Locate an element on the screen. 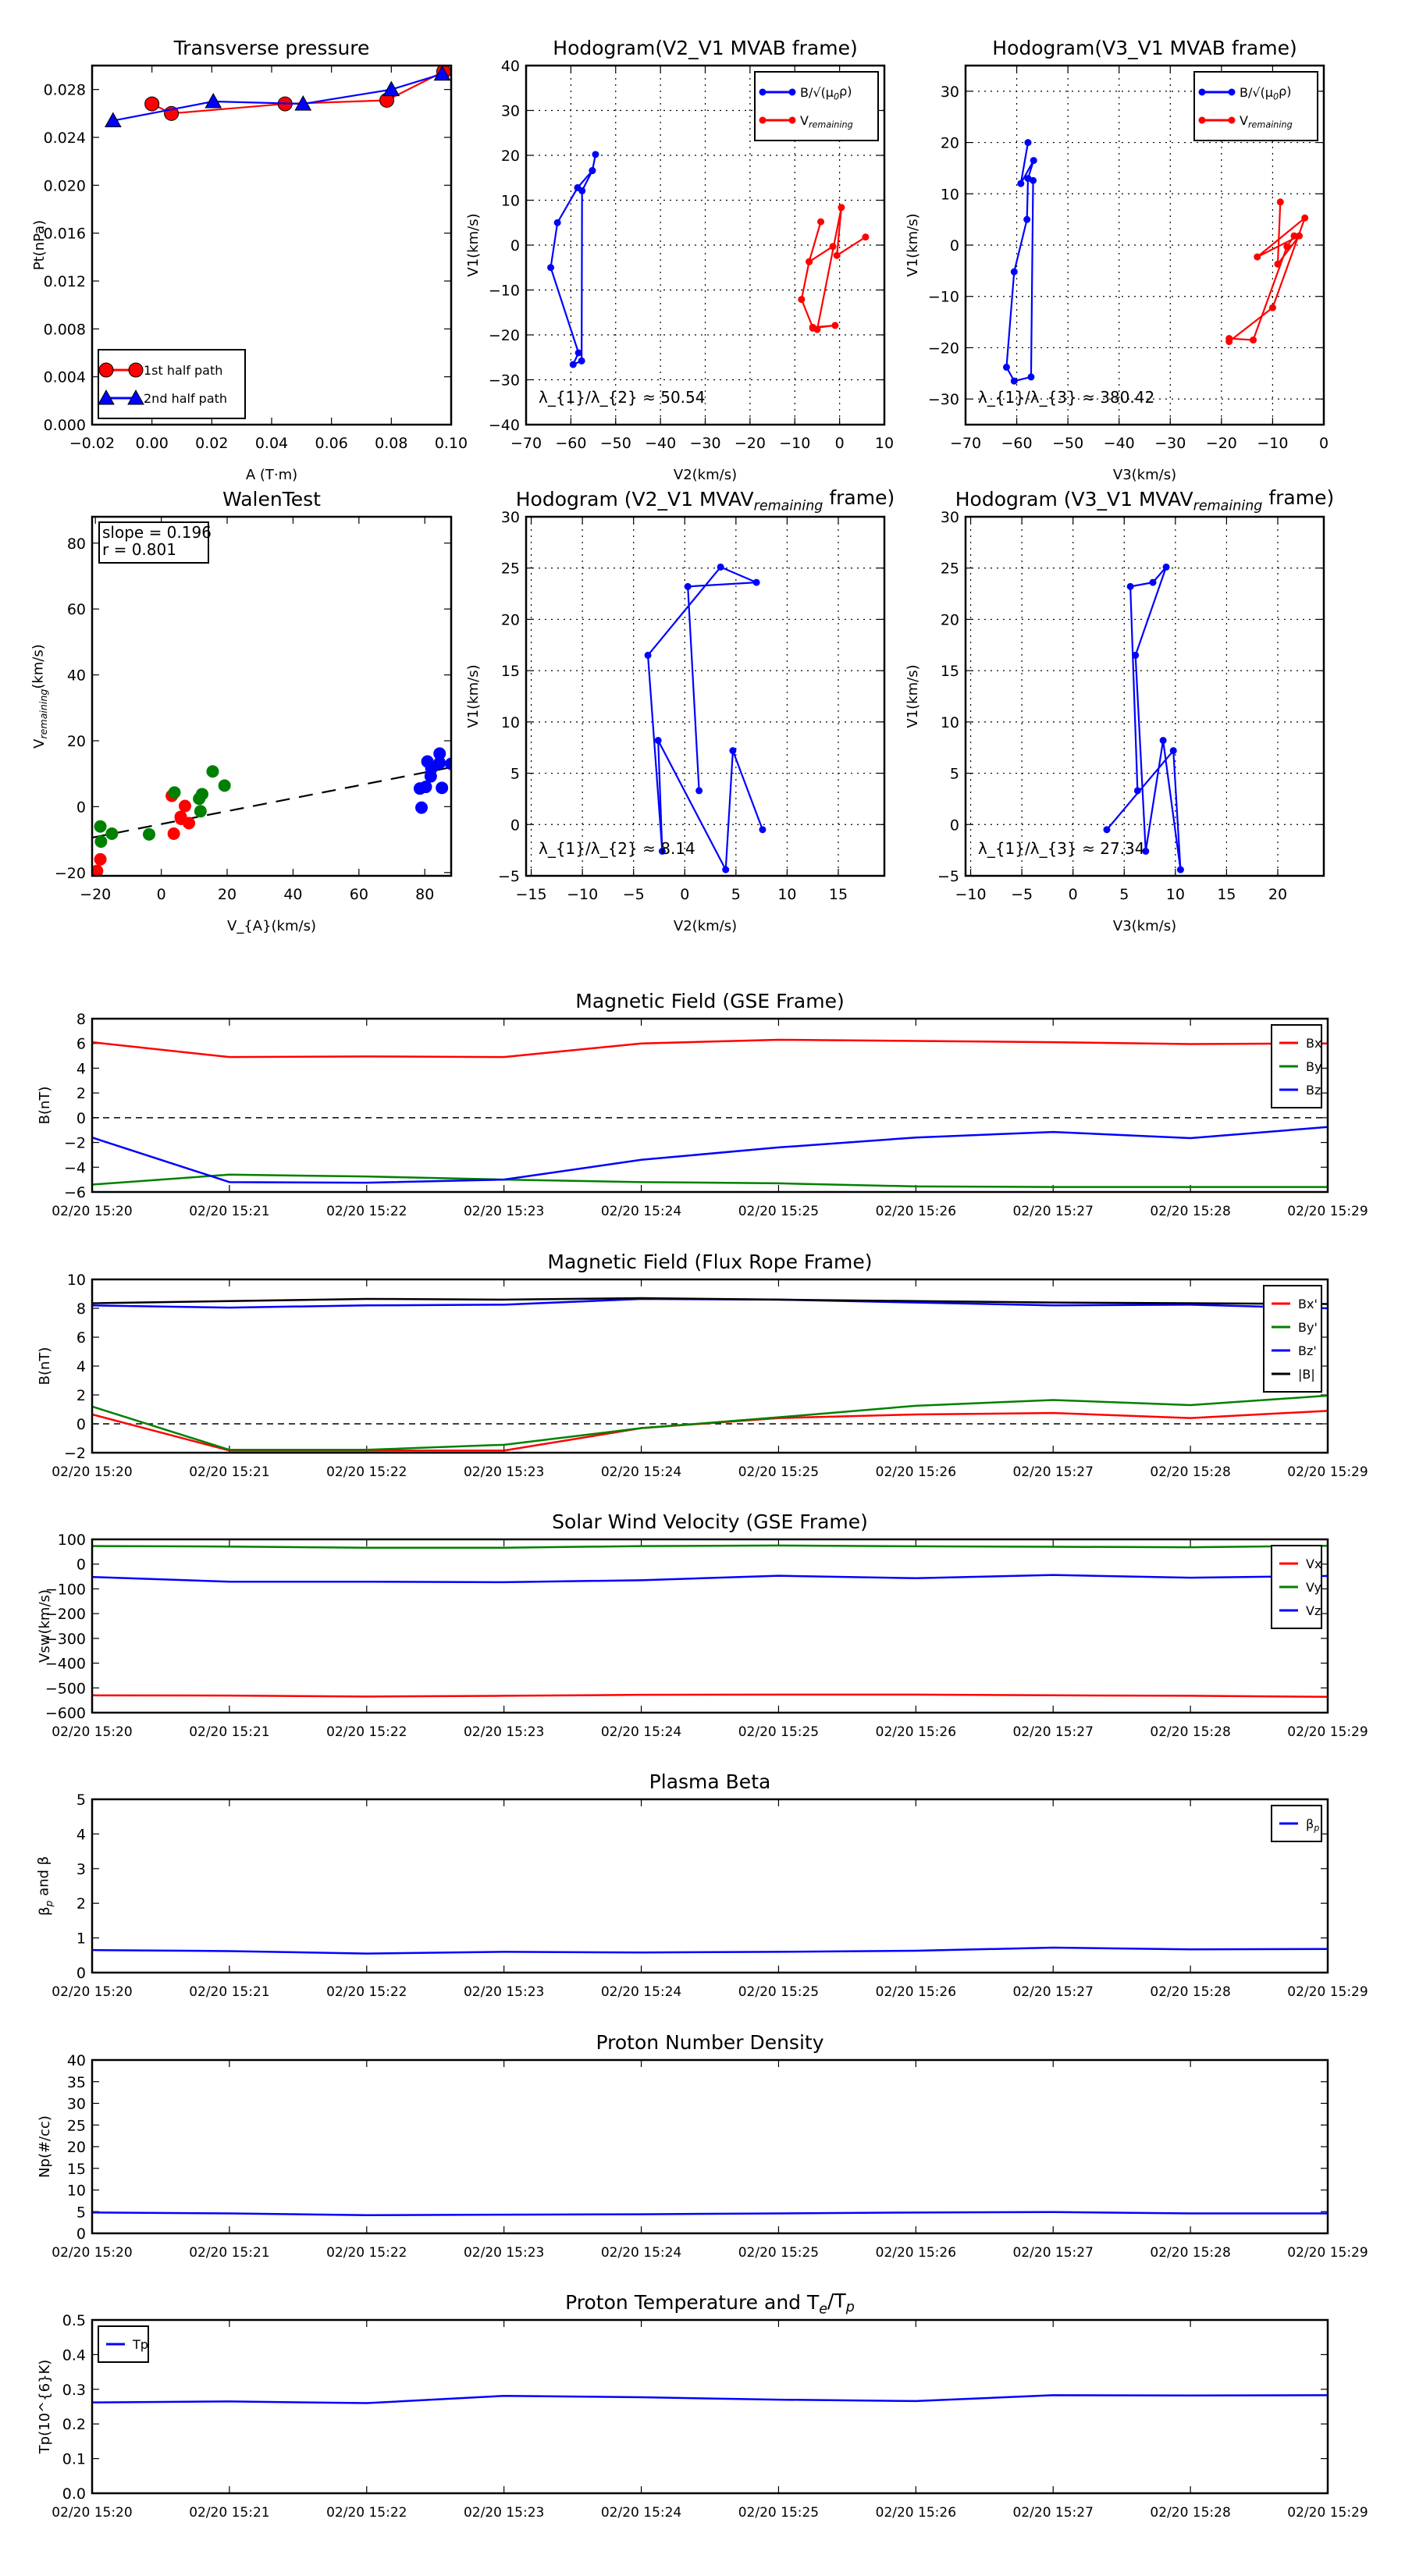  y-tick-label: −20 is located at coordinates (505, 335).